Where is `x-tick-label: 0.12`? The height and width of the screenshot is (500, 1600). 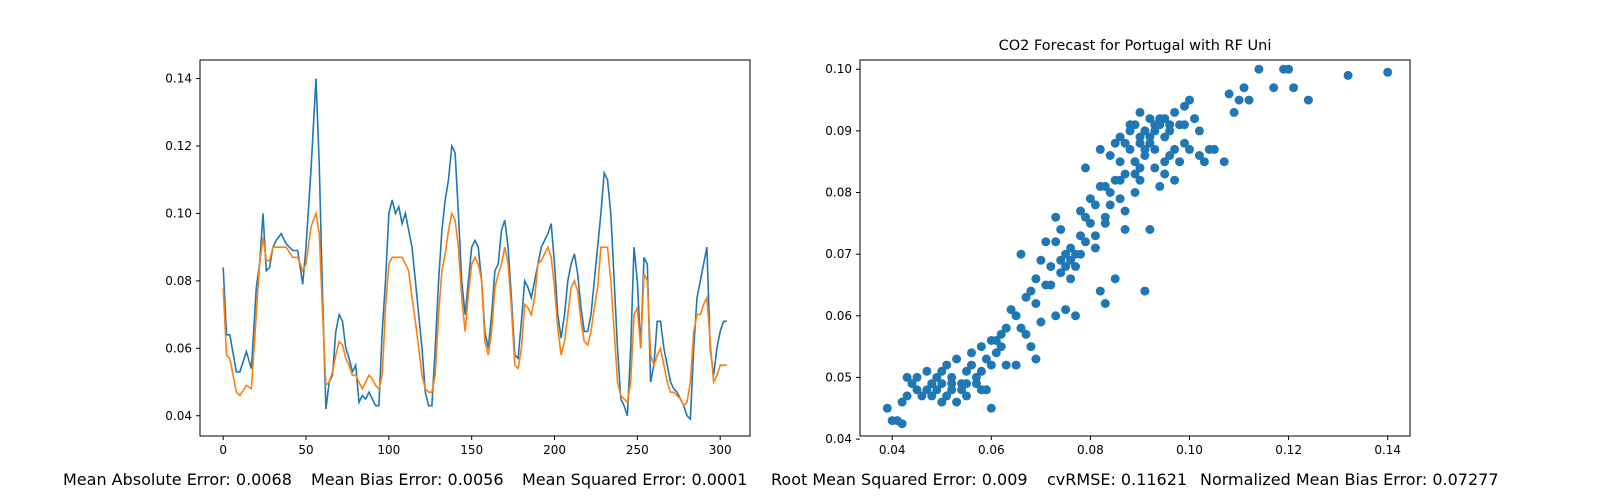 x-tick-label: 0.12 is located at coordinates (1288, 450).